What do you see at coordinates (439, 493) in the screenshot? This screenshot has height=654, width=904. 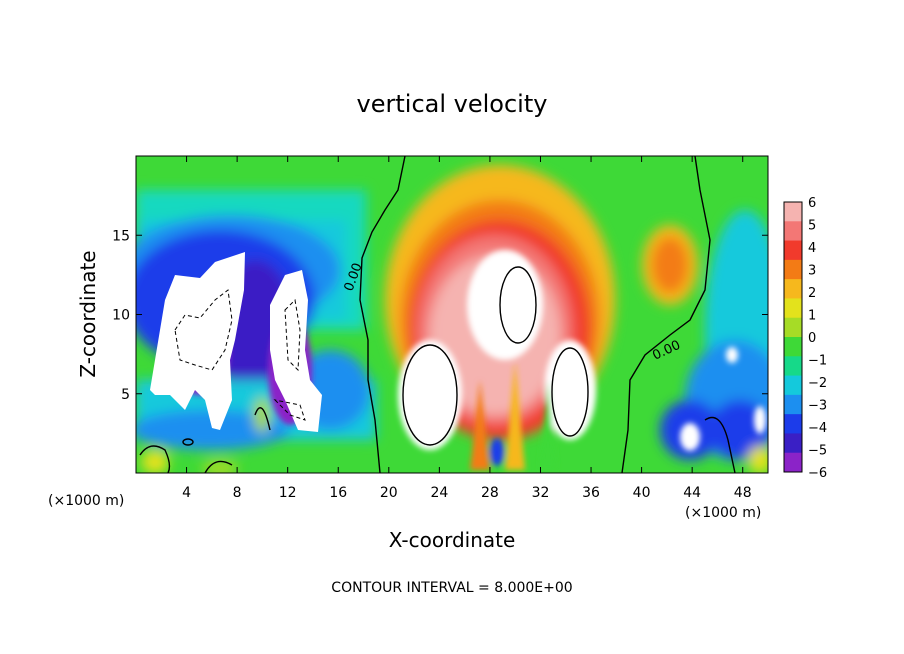 I see `x-tick-label: 24` at bounding box center [439, 493].